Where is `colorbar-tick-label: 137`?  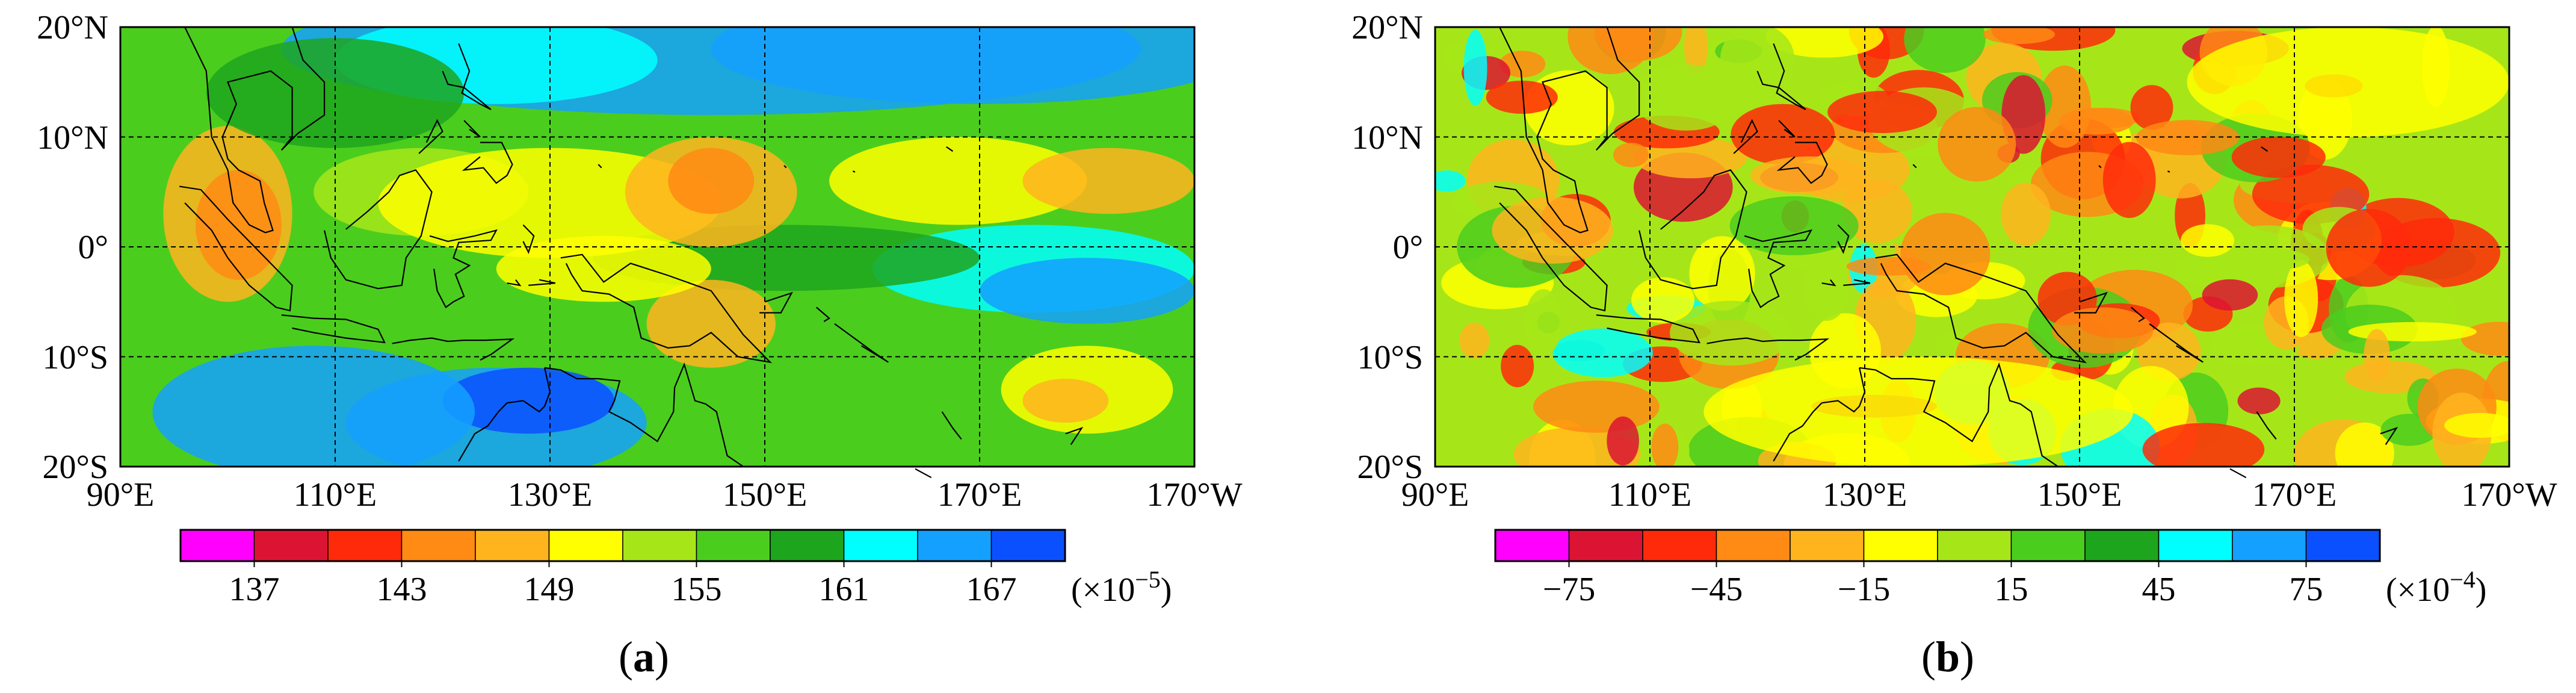
colorbar-tick-label: 137 is located at coordinates (254, 589).